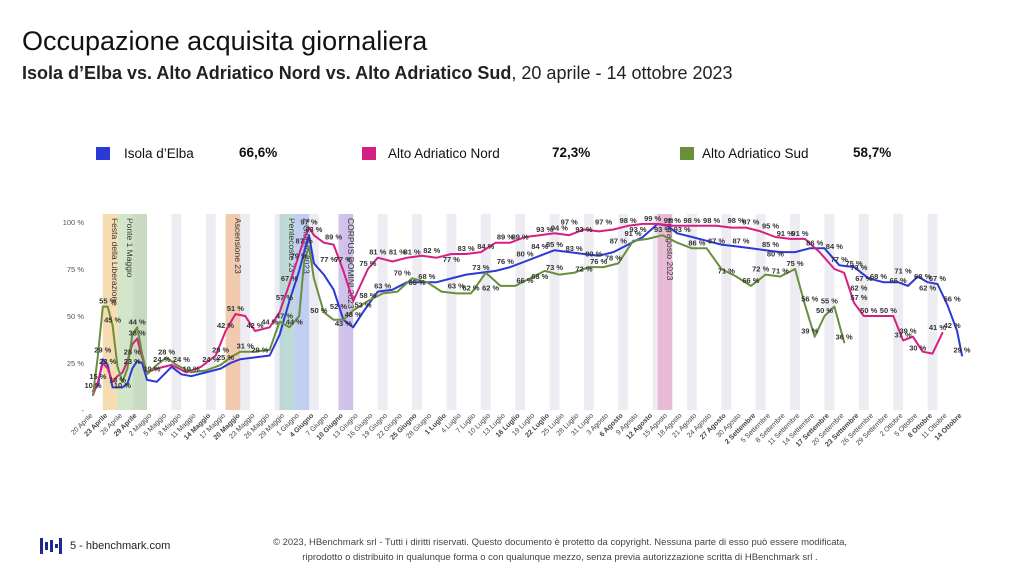  Describe the element at coordinates (97, 376) in the screenshot. I see `data-label: 15 %` at that location.